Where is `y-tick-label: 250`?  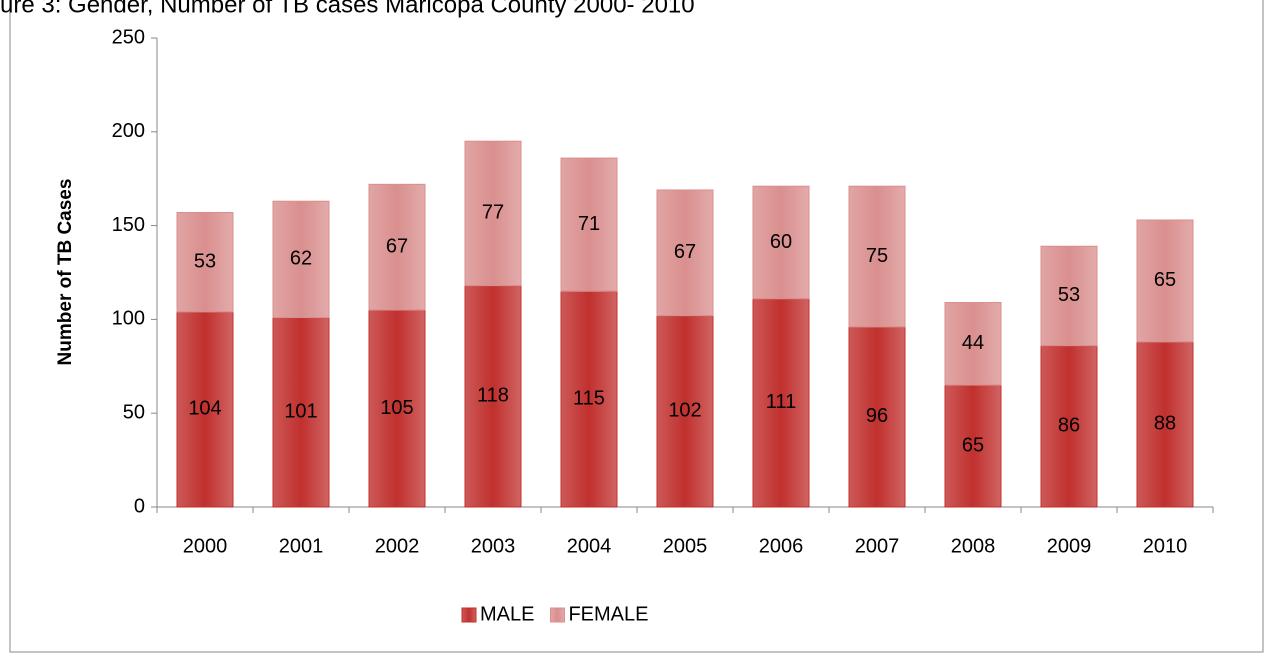
y-tick-label: 250 is located at coordinates (128, 37).